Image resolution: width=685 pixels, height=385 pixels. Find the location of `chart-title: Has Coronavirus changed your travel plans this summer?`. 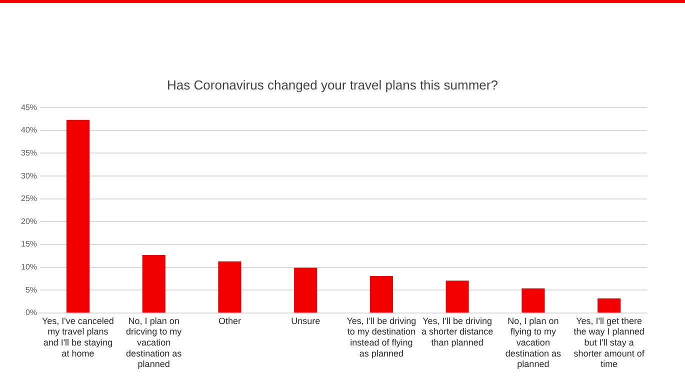

chart-title: Has Coronavirus changed your travel plans this summer? is located at coordinates (332, 84).